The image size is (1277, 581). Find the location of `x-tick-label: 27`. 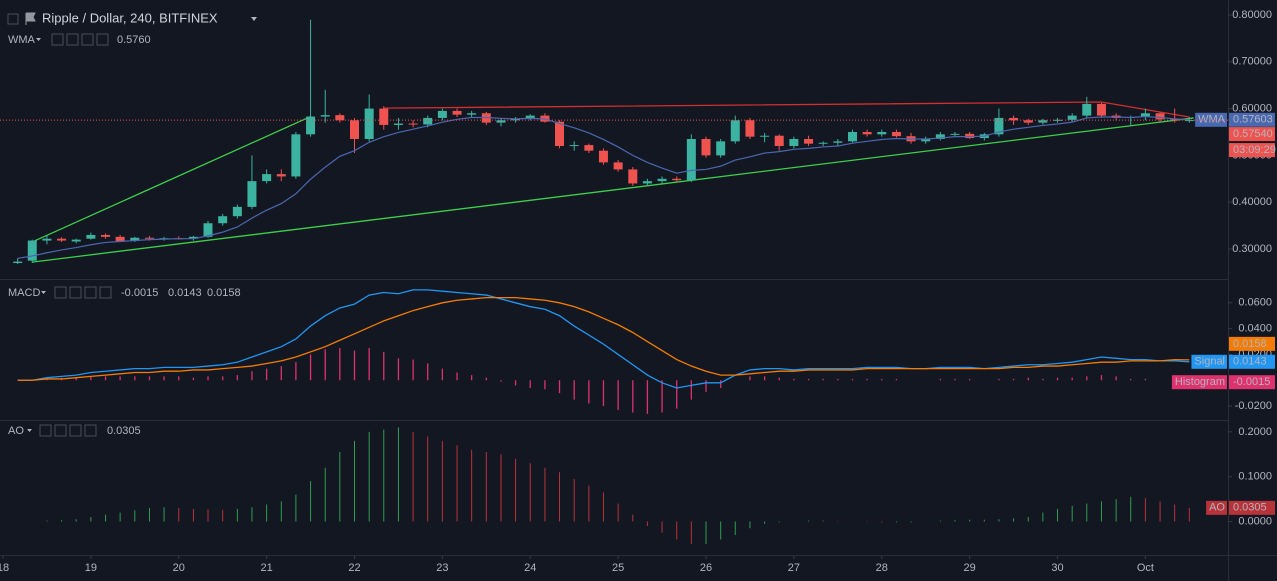

x-tick-label: 27 is located at coordinates (794, 568).